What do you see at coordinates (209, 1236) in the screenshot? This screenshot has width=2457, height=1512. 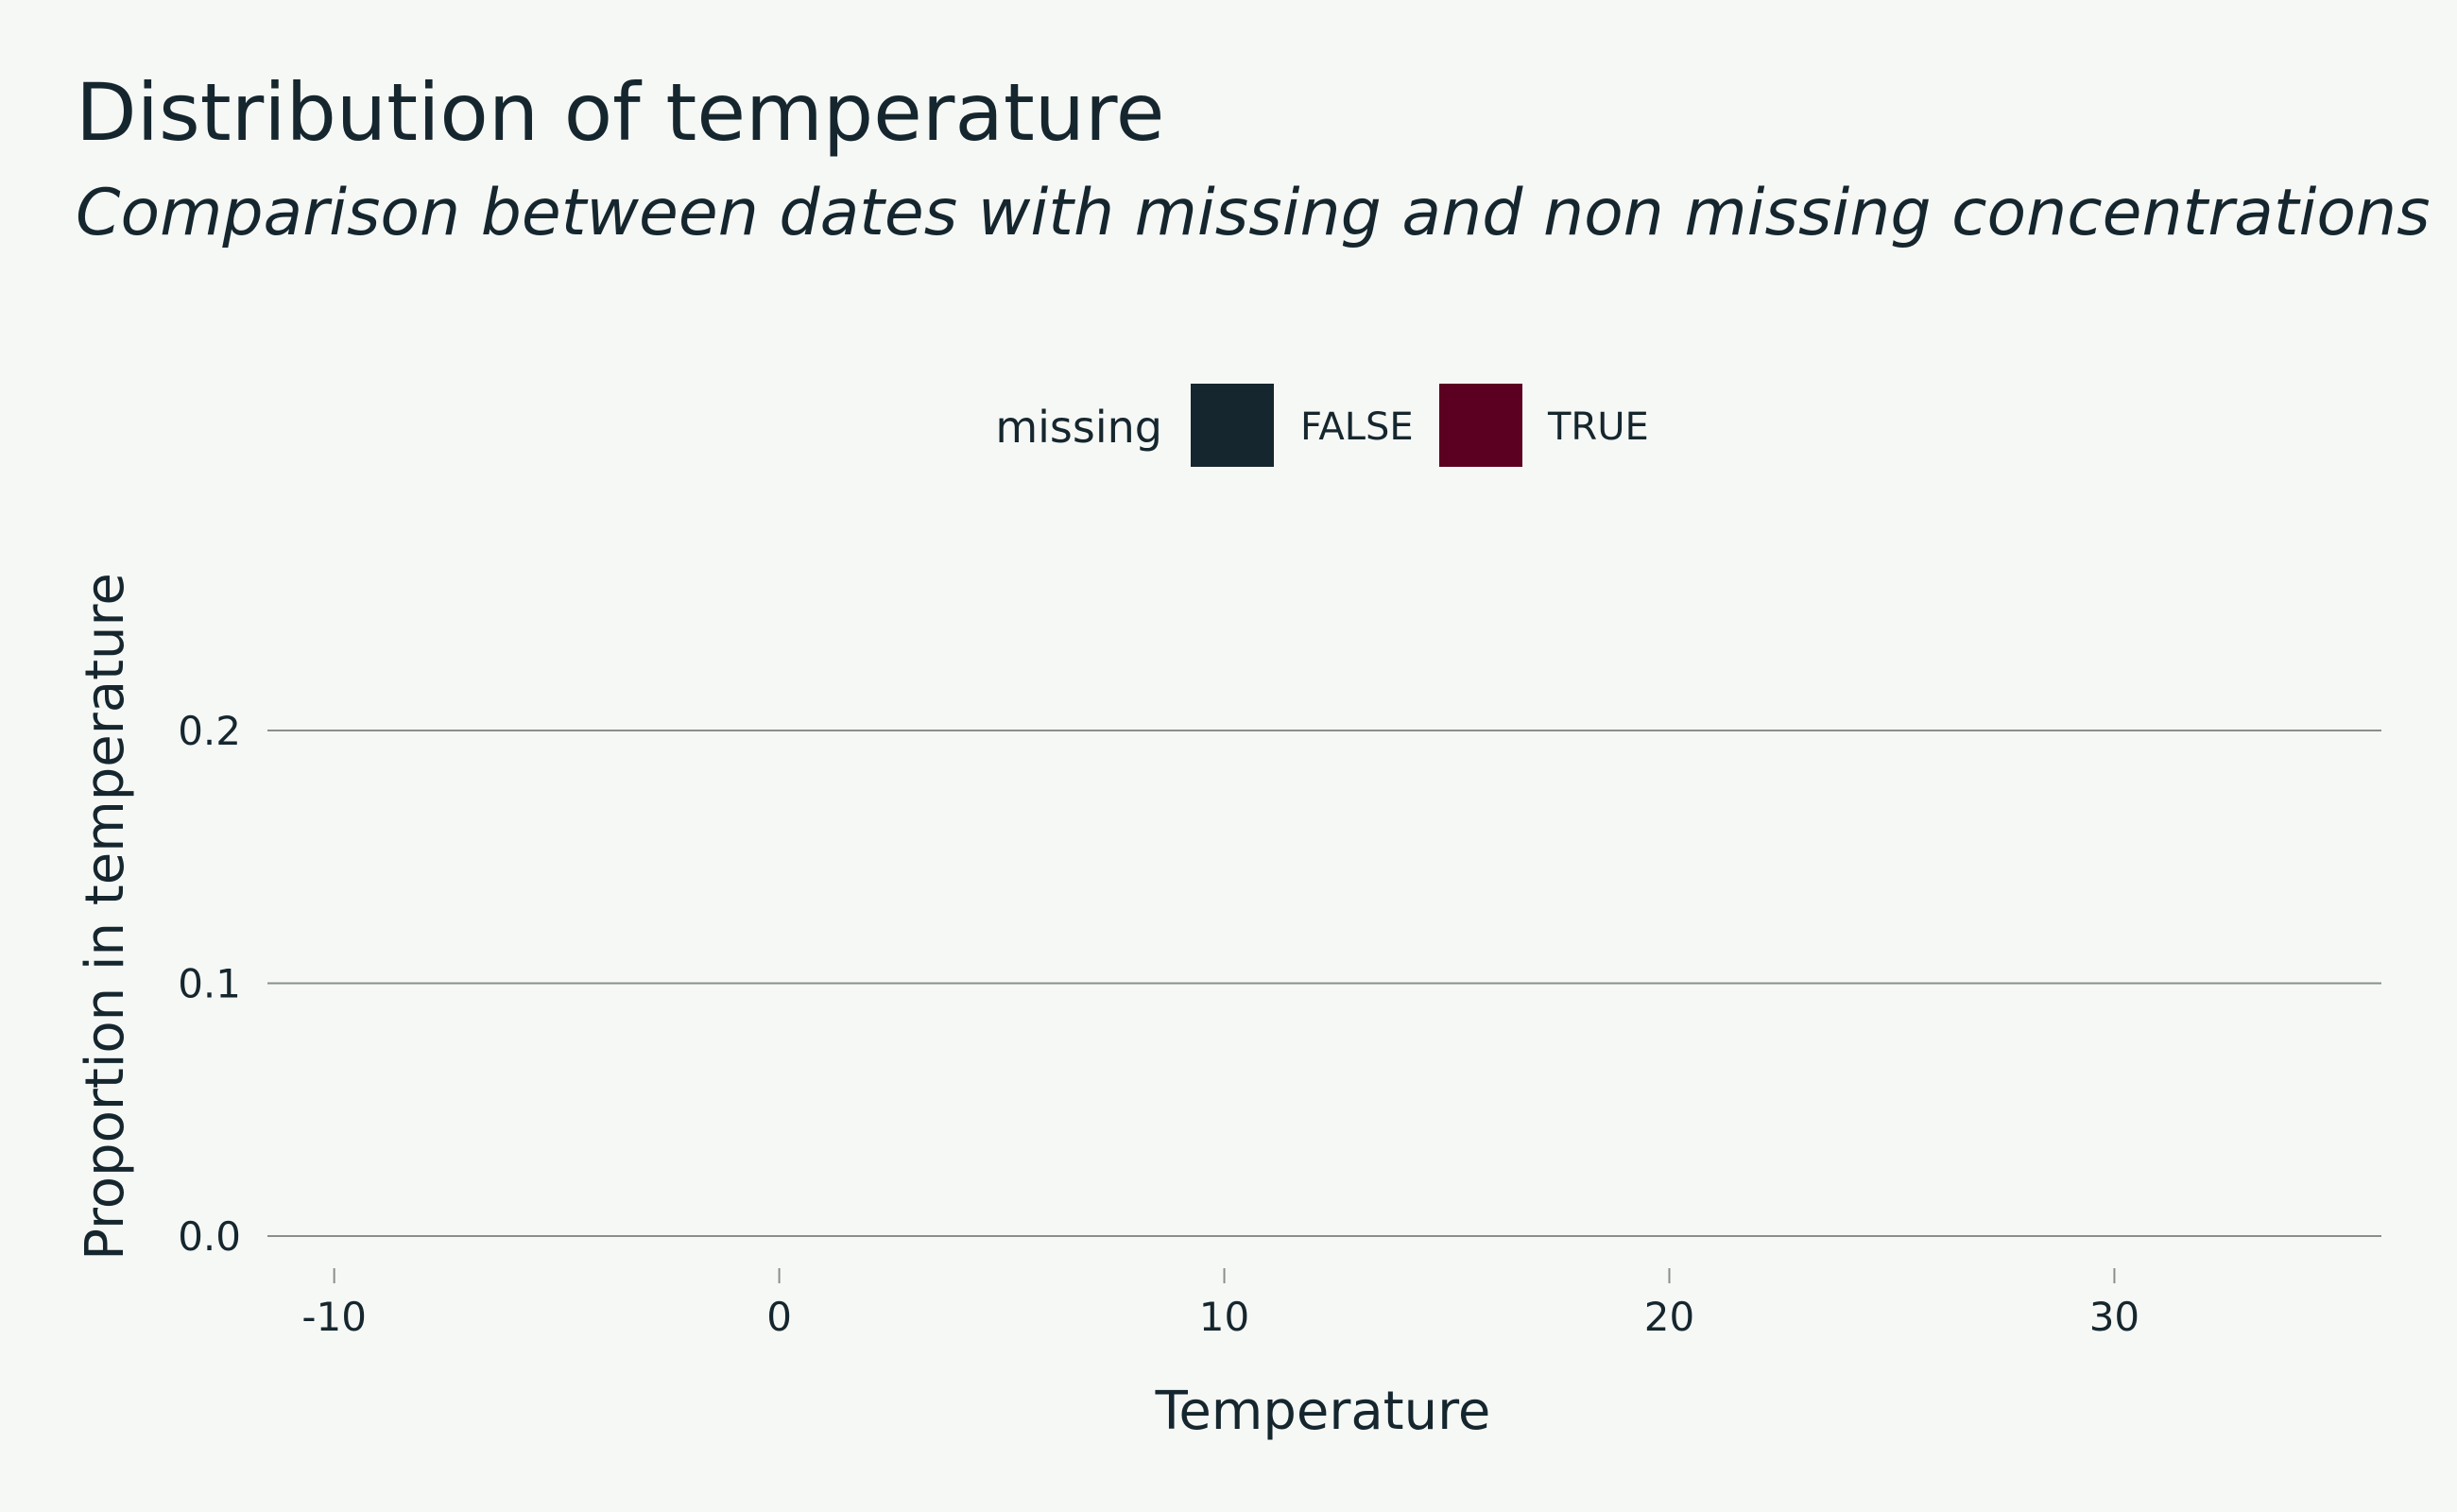 I see `y-tick-label: 0.0` at bounding box center [209, 1236].